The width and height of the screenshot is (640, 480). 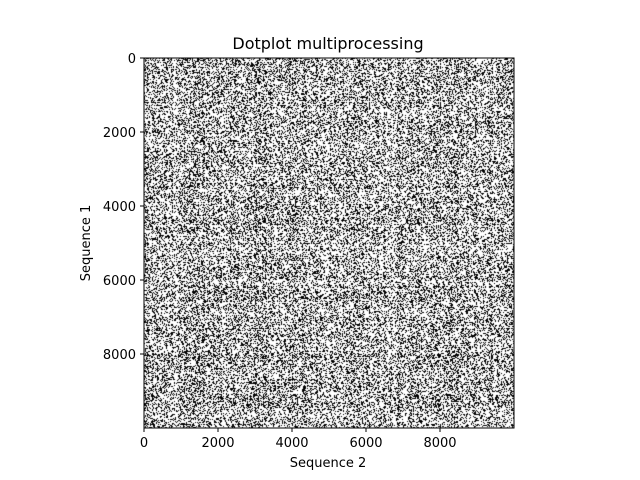 I want to click on y-axis-ticks: 0 2000 4000 6000 8000, so click(x=123, y=207).